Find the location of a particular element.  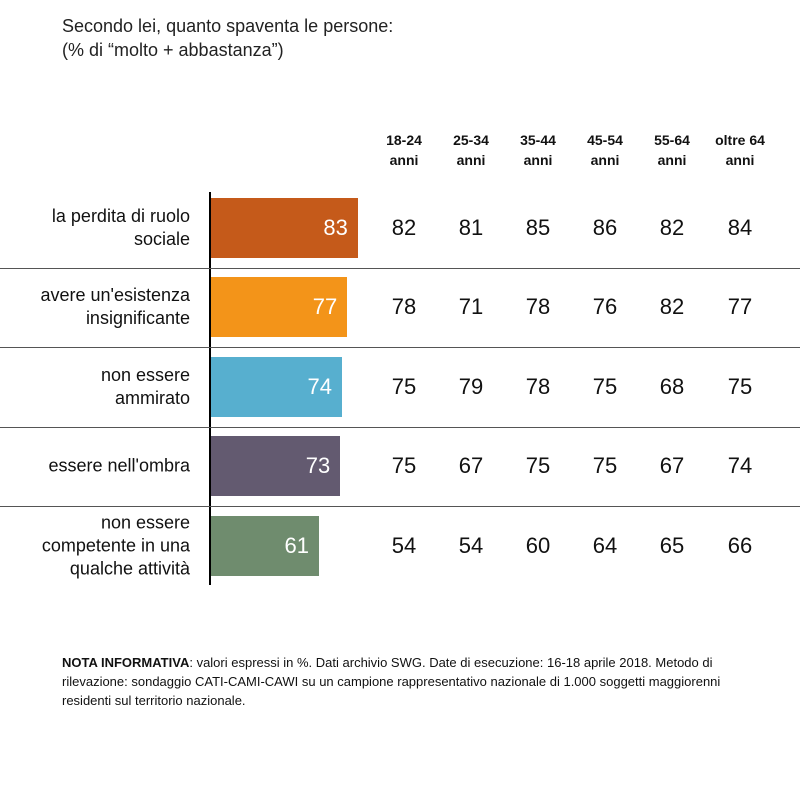

category-label: essere nell'ombra is located at coordinates (119, 465).